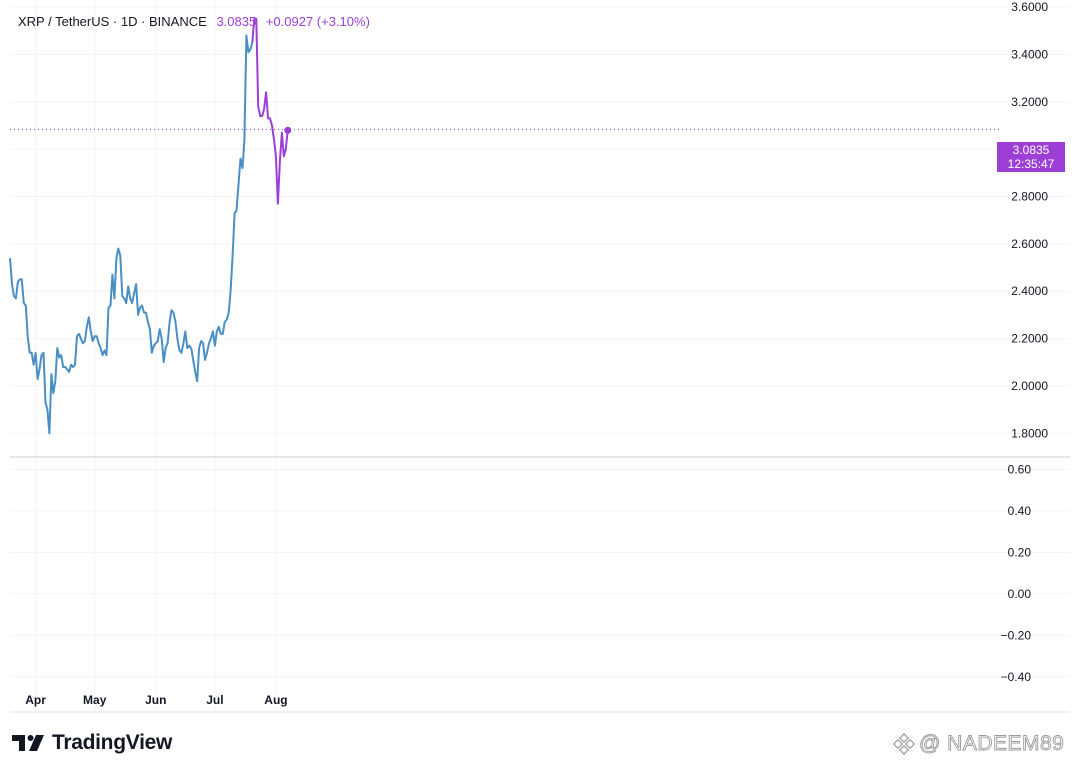  What do you see at coordinates (992, 744) in the screenshot?
I see `watermark-text: @ NADEEM89` at bounding box center [992, 744].